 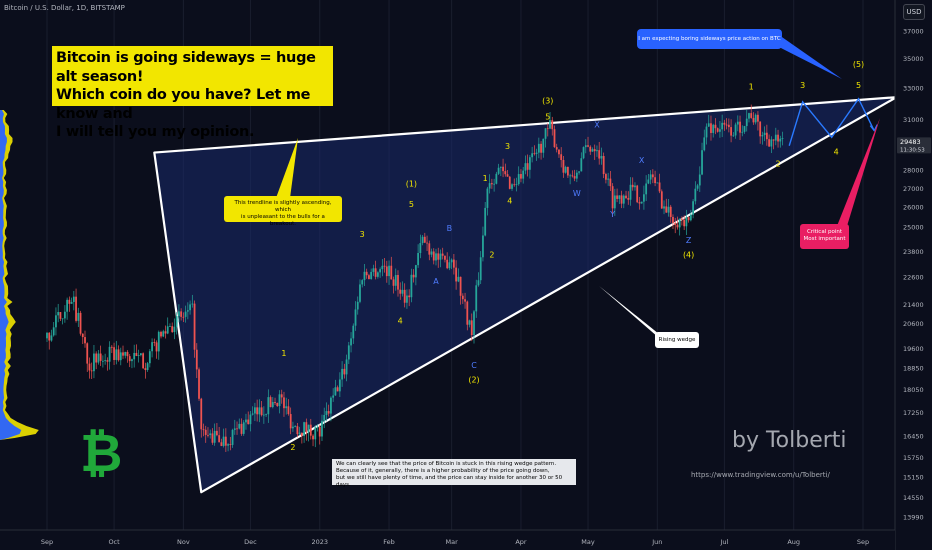 What do you see at coordinates (913, 278) in the screenshot?
I see `price-tick-label: 22600` at bounding box center [913, 278].